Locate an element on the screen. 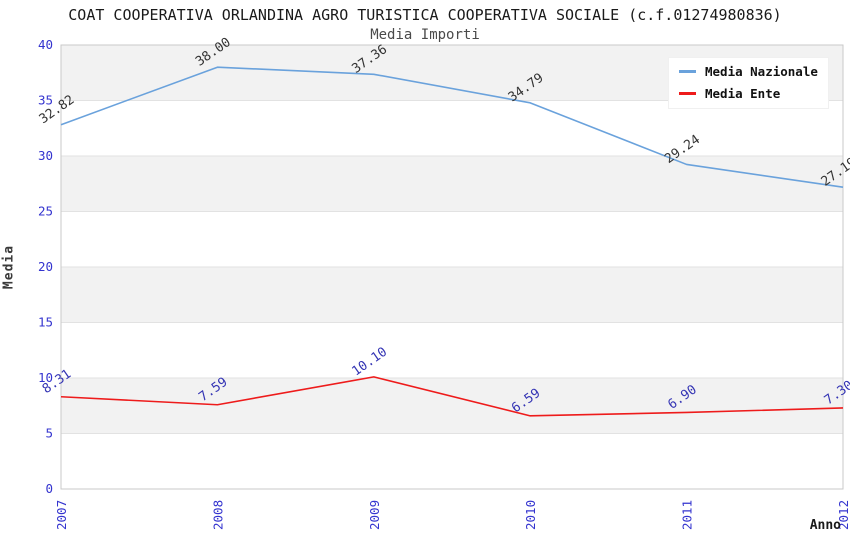 This screenshot has height=550, width=850. y-tick-label: 15 is located at coordinates (45, 322).